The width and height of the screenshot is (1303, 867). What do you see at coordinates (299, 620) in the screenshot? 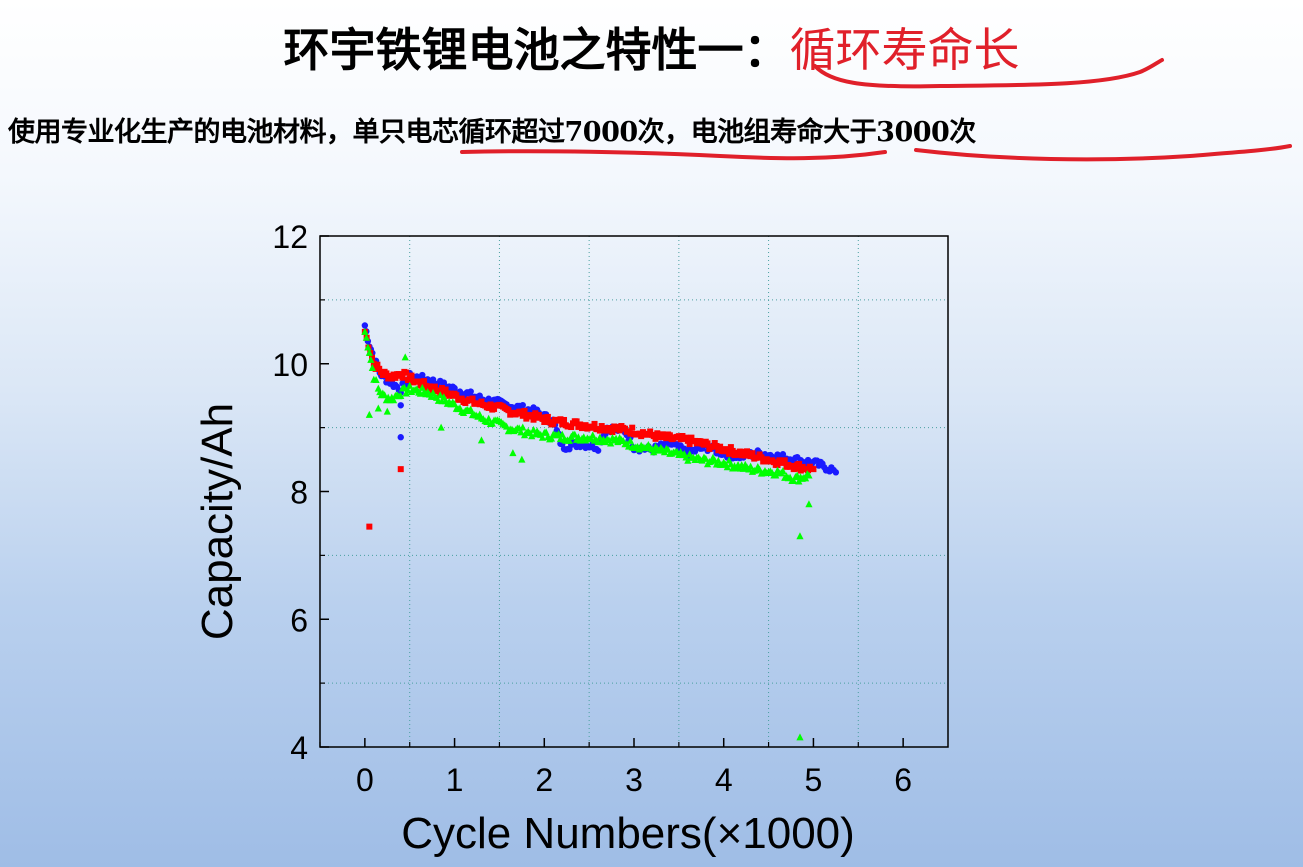
I see `y-tick-label: 6` at bounding box center [299, 620].